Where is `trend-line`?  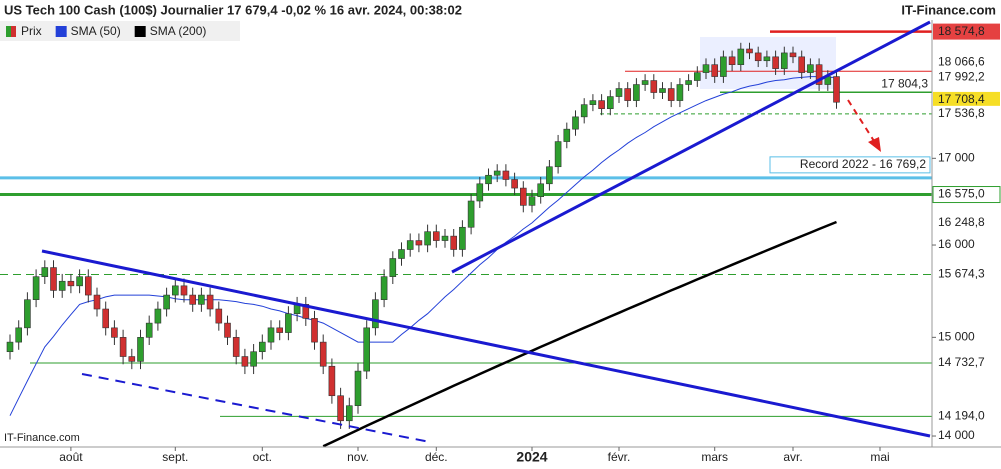 trend-line is located at coordinates (256, 408).